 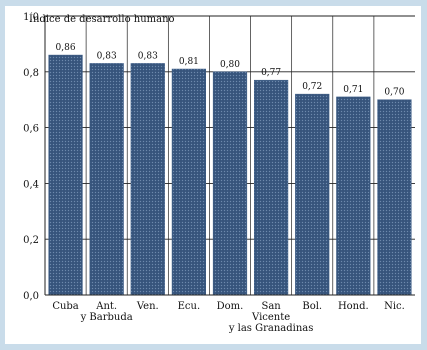 I want to click on x-tick-label: Ecu., so click(x=189, y=306).